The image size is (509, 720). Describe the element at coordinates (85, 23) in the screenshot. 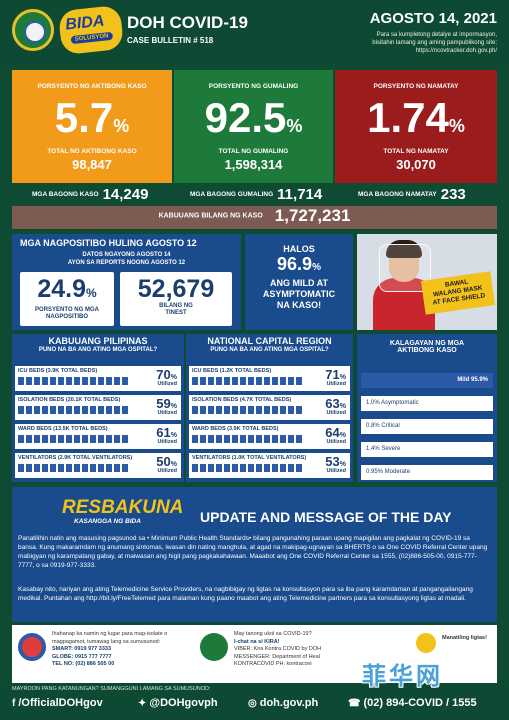

I see `bida-logo-text: BIDA` at that location.